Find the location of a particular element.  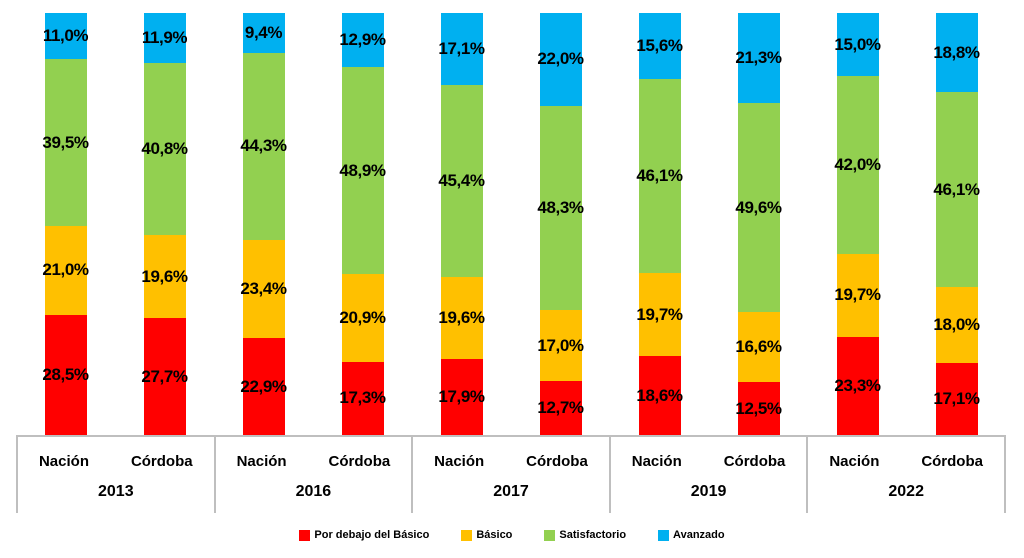

bar-segment: 42,0% is located at coordinates (857, 165).